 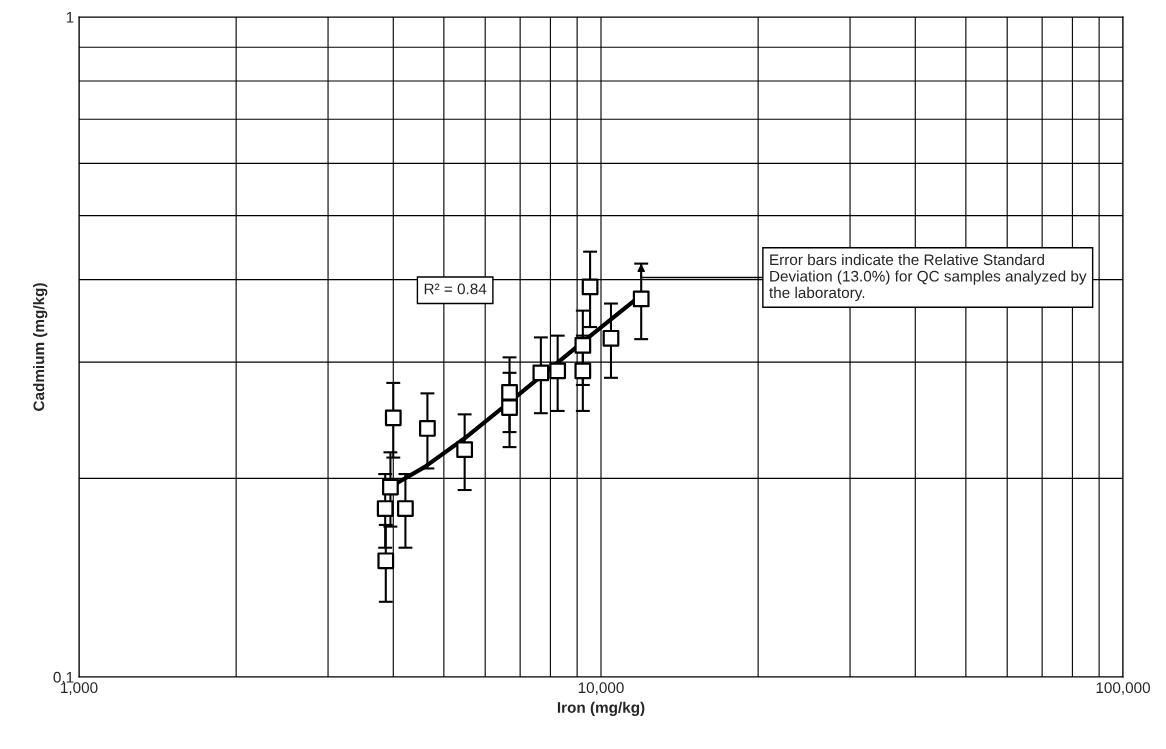 I want to click on x-tick-label: 100,000, so click(x=1123, y=688).